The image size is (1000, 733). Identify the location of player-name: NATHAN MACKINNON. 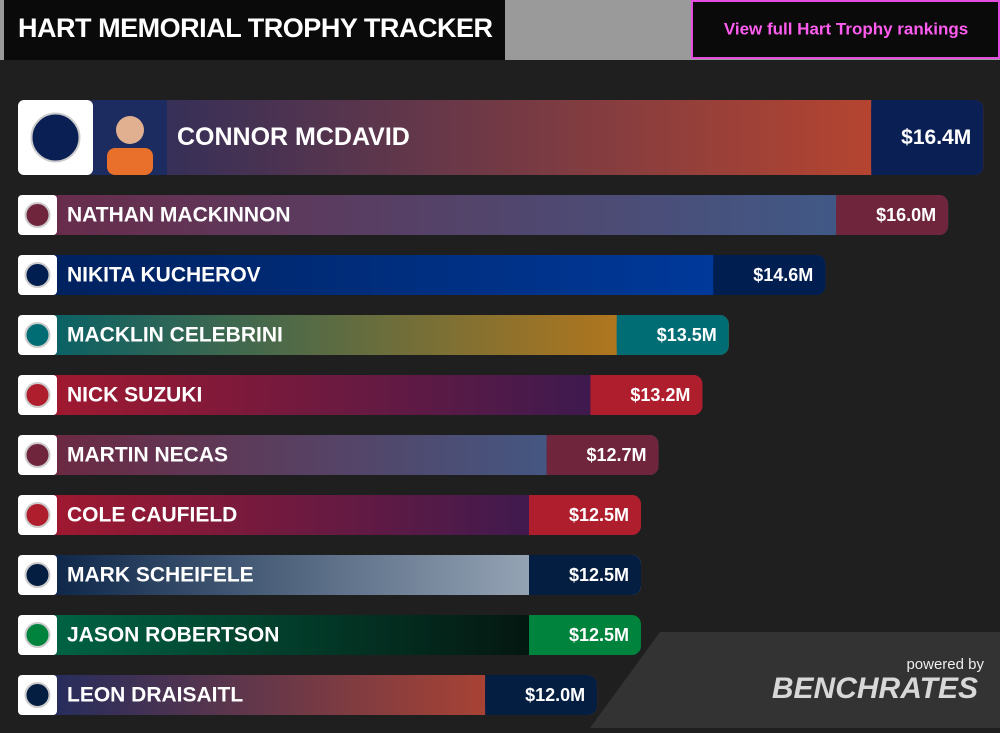
(179, 215).